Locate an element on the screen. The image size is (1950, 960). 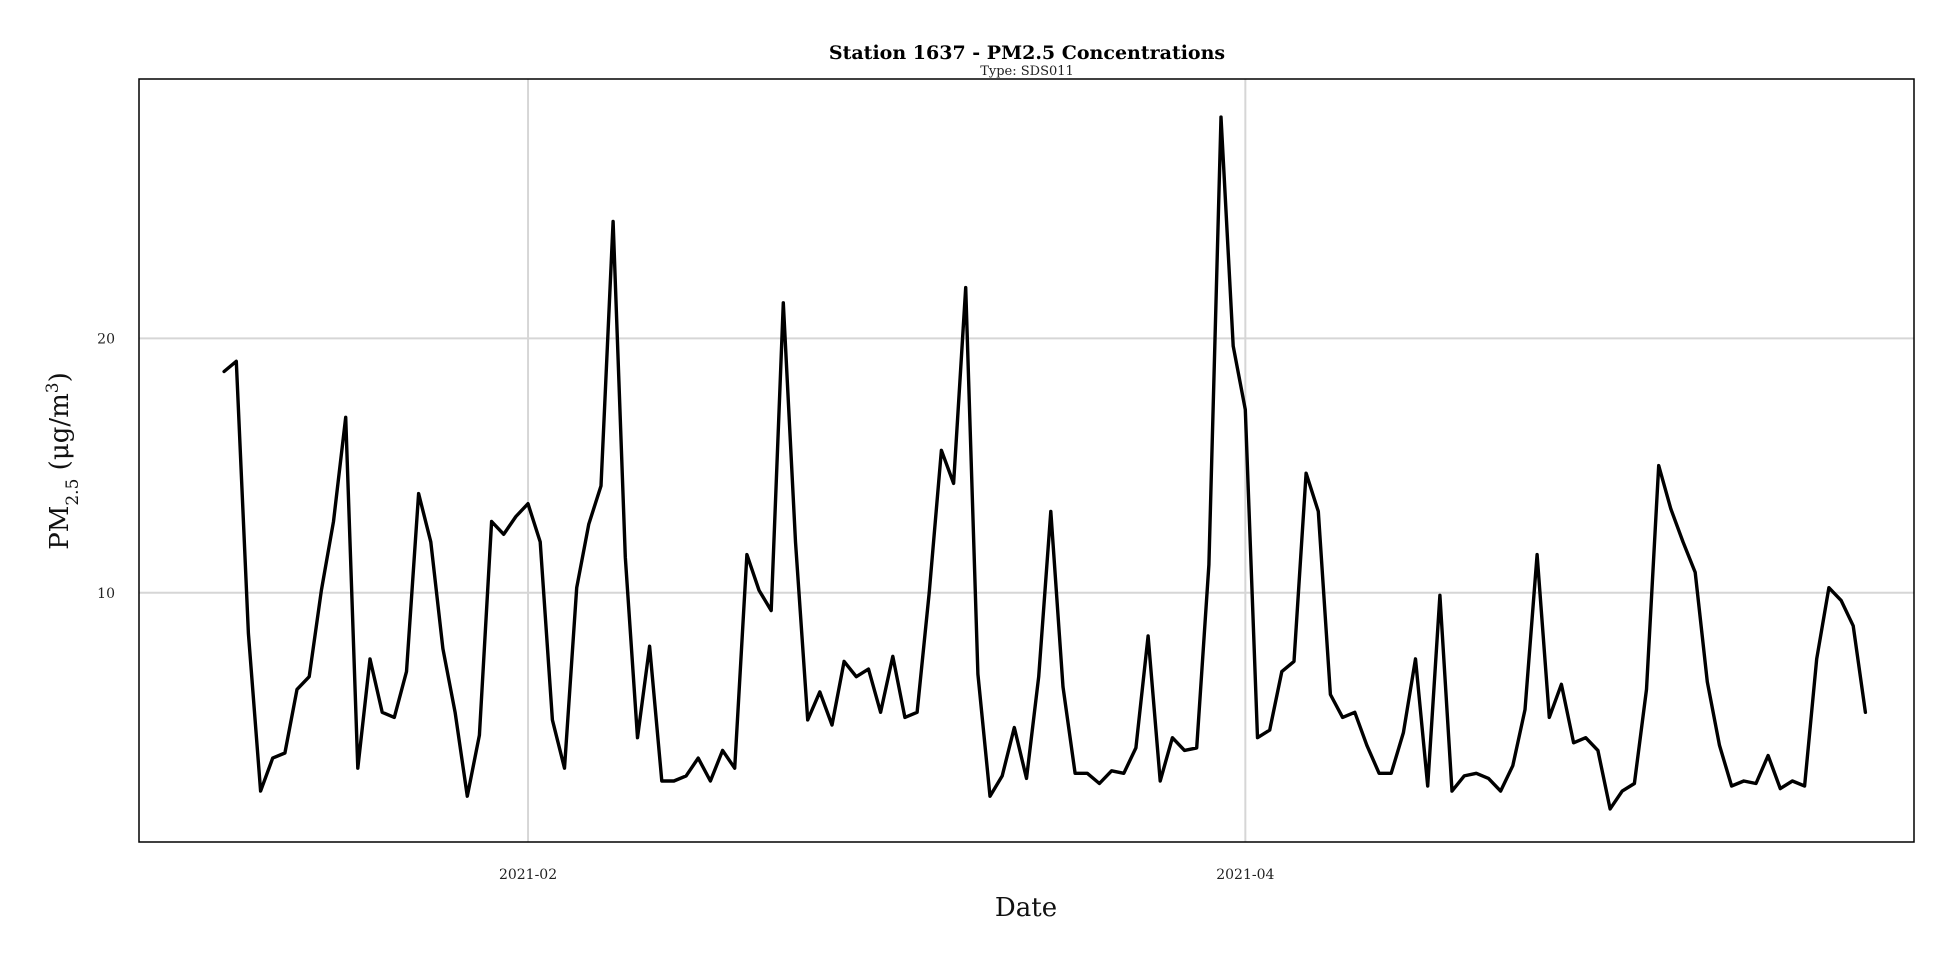
x-tick-label-2021-02: 2021-02 is located at coordinates (528, 875).